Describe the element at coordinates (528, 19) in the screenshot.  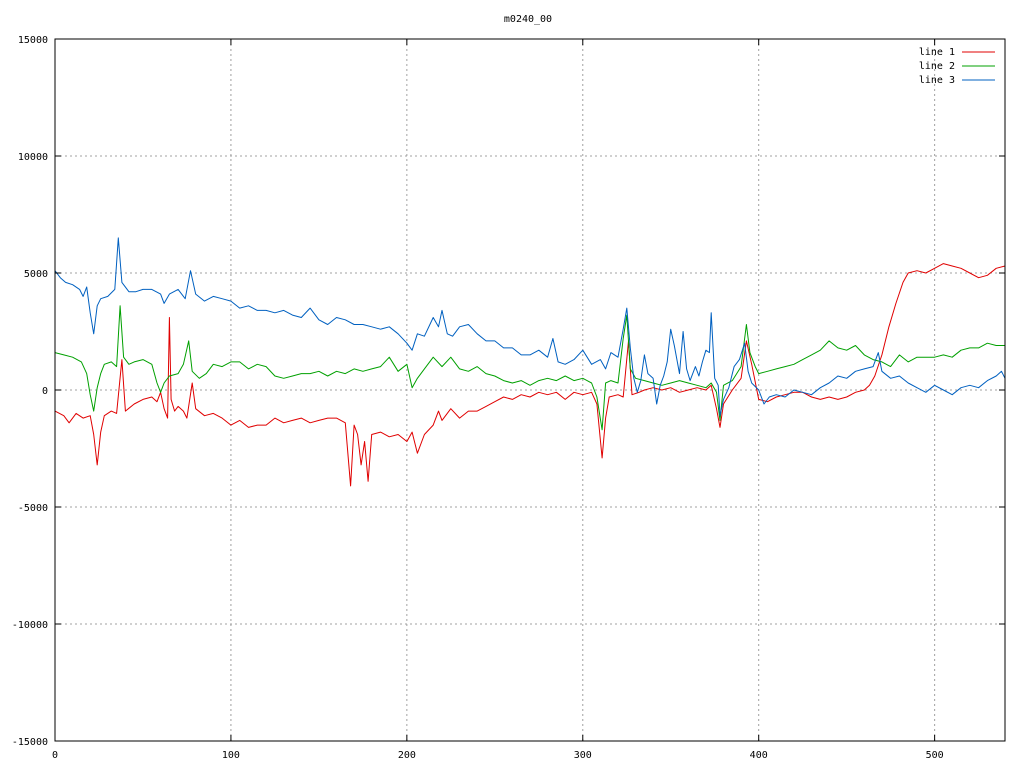
I see `chart-title: m0240_00` at that location.